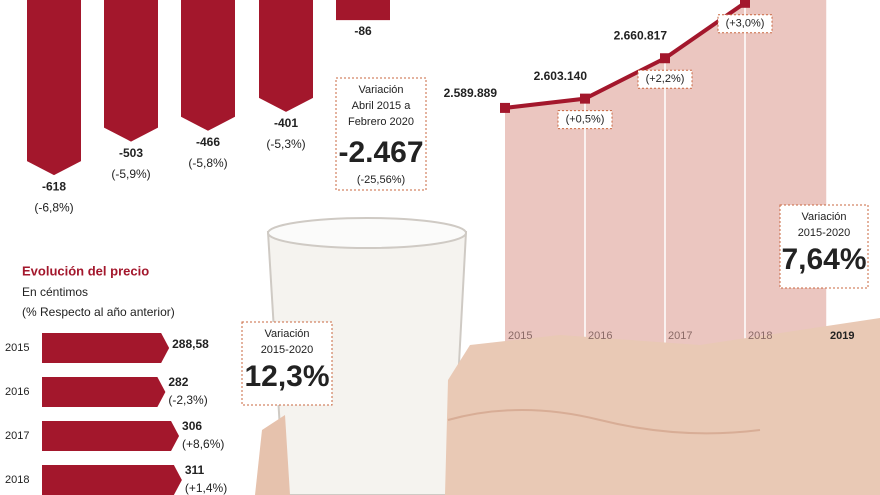 This screenshot has width=880, height=495. Describe the element at coordinates (131, 153) in the screenshot. I see `value-label: -503` at that location.